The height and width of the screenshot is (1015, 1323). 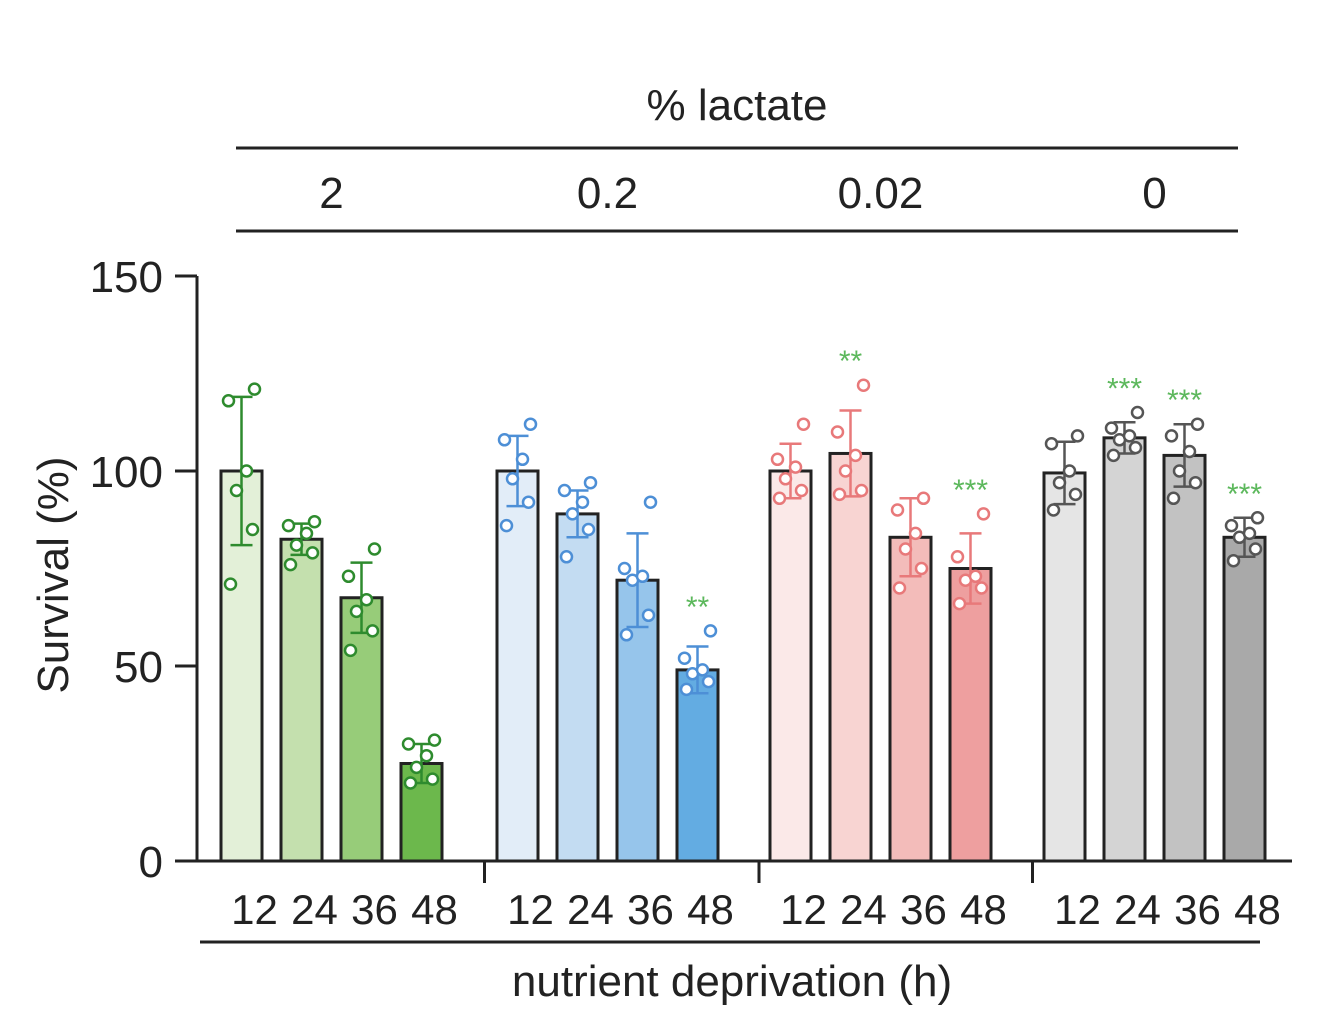 What do you see at coordinates (881, 193) in the screenshot?
I see `group-label: 0.02` at bounding box center [881, 193].